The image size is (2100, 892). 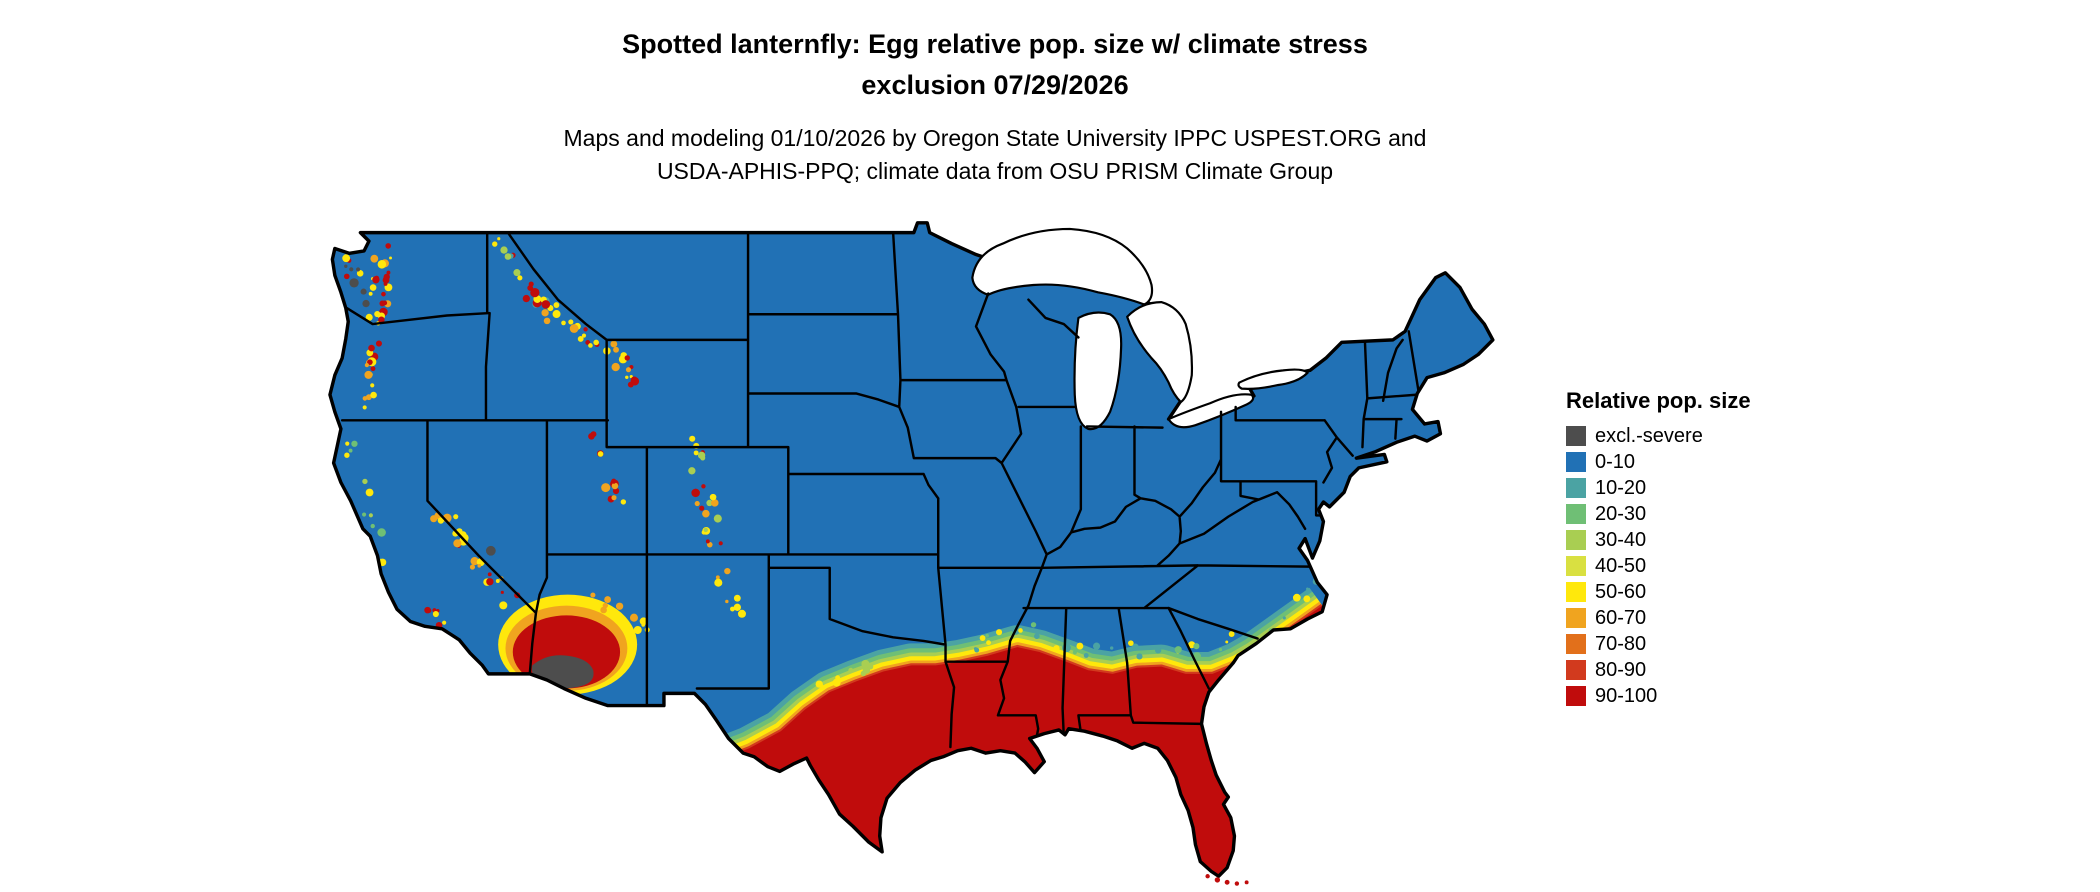 What do you see at coordinates (1098, 371) in the screenshot?
I see `lake-michigan` at bounding box center [1098, 371].